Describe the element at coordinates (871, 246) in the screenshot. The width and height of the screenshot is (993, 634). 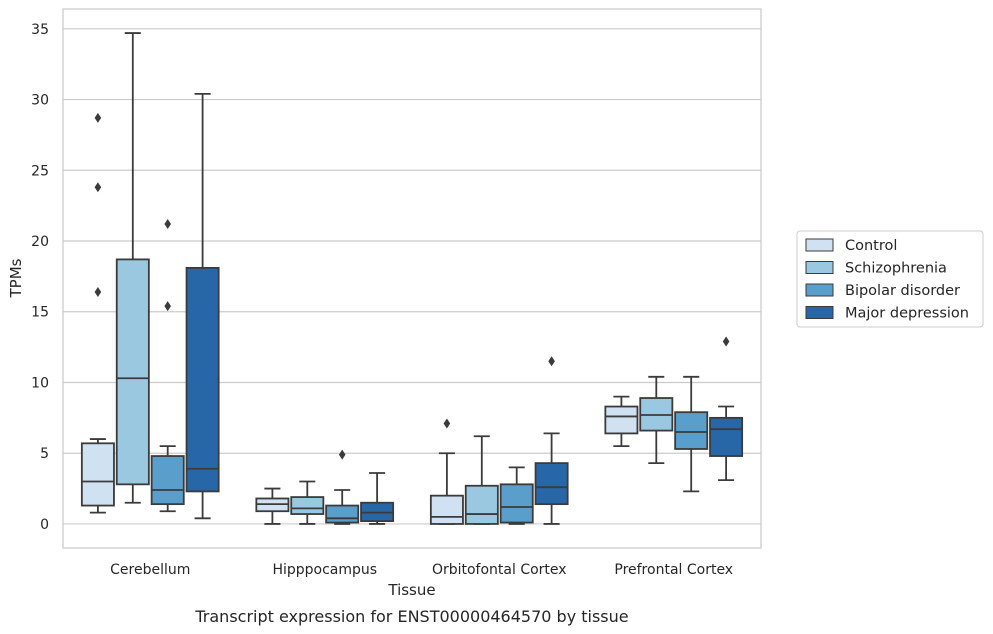
I see `legend-label-0: Control` at that location.